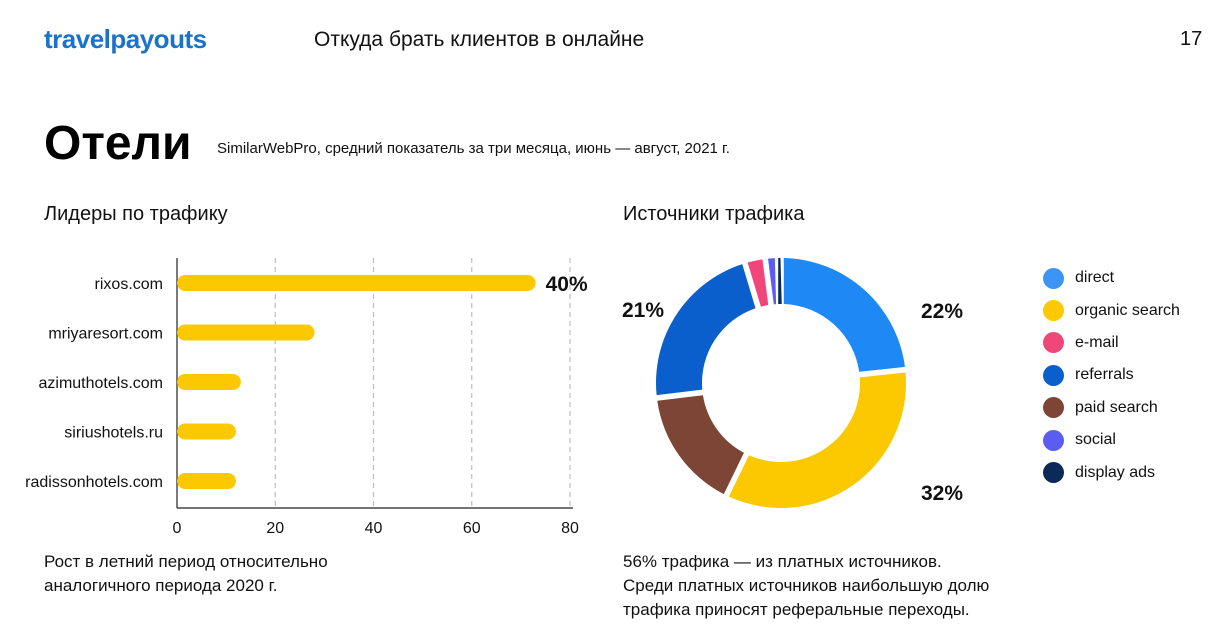 This screenshot has width=1221, height=642. What do you see at coordinates (472, 528) in the screenshot?
I see `x-tick-label: 60` at bounding box center [472, 528].